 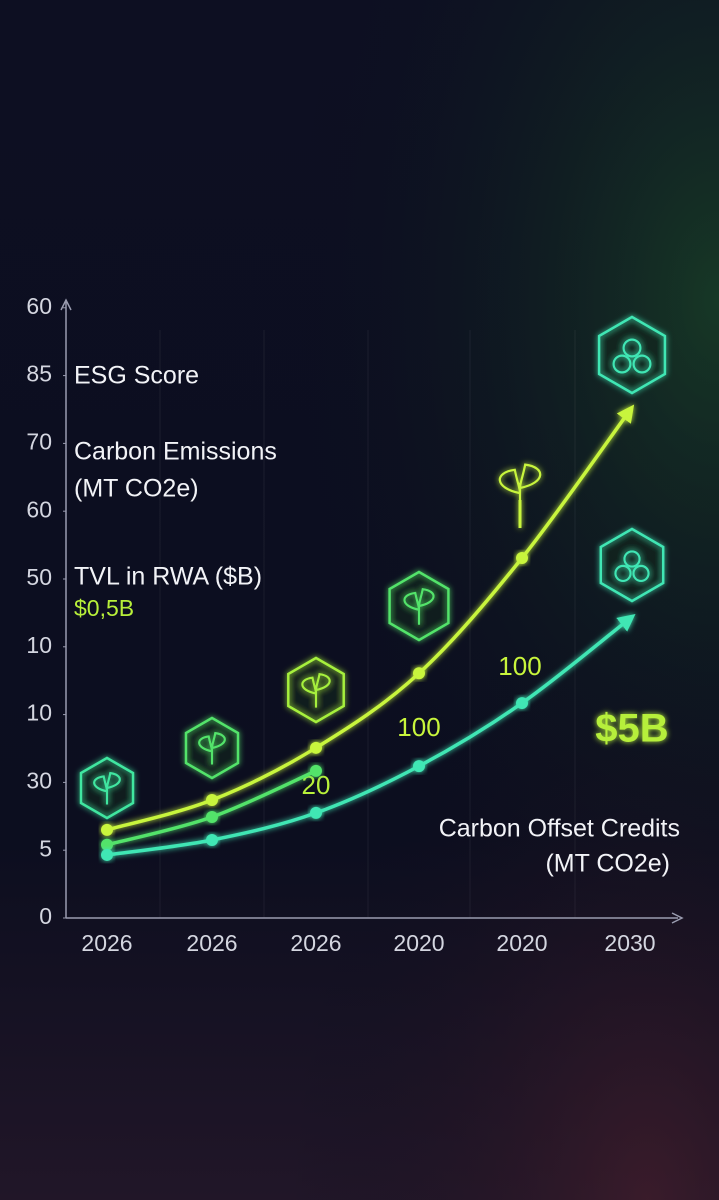 What do you see at coordinates (631, 729) in the screenshot?
I see `annotation: $5B` at bounding box center [631, 729].